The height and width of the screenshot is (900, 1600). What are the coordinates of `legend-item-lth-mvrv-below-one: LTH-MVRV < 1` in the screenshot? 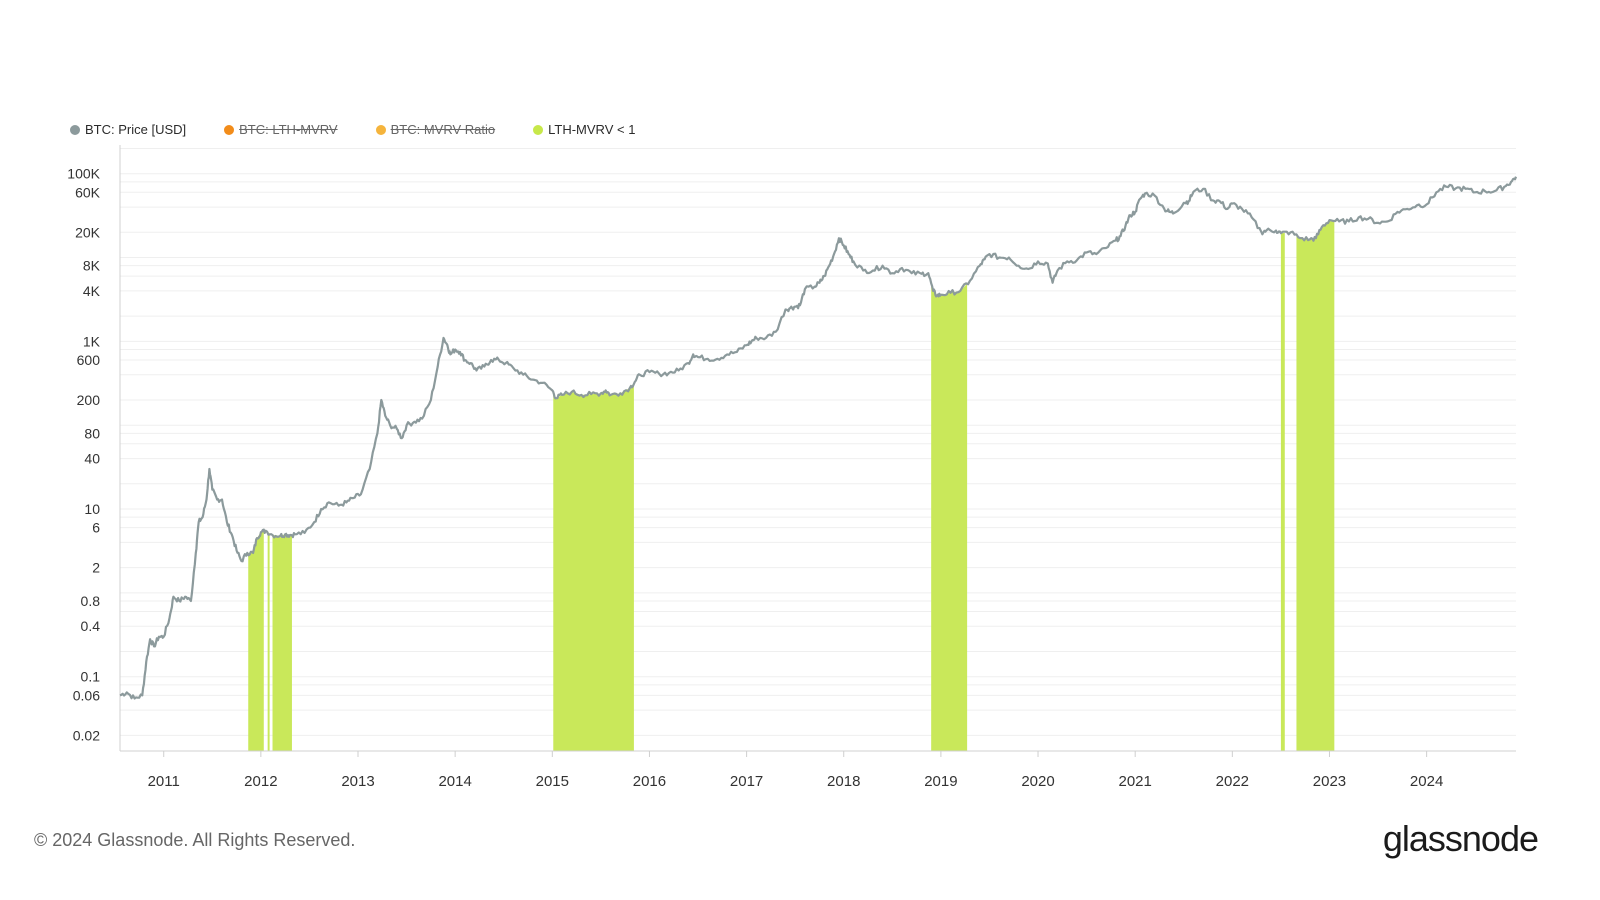 It's located at (584, 129).